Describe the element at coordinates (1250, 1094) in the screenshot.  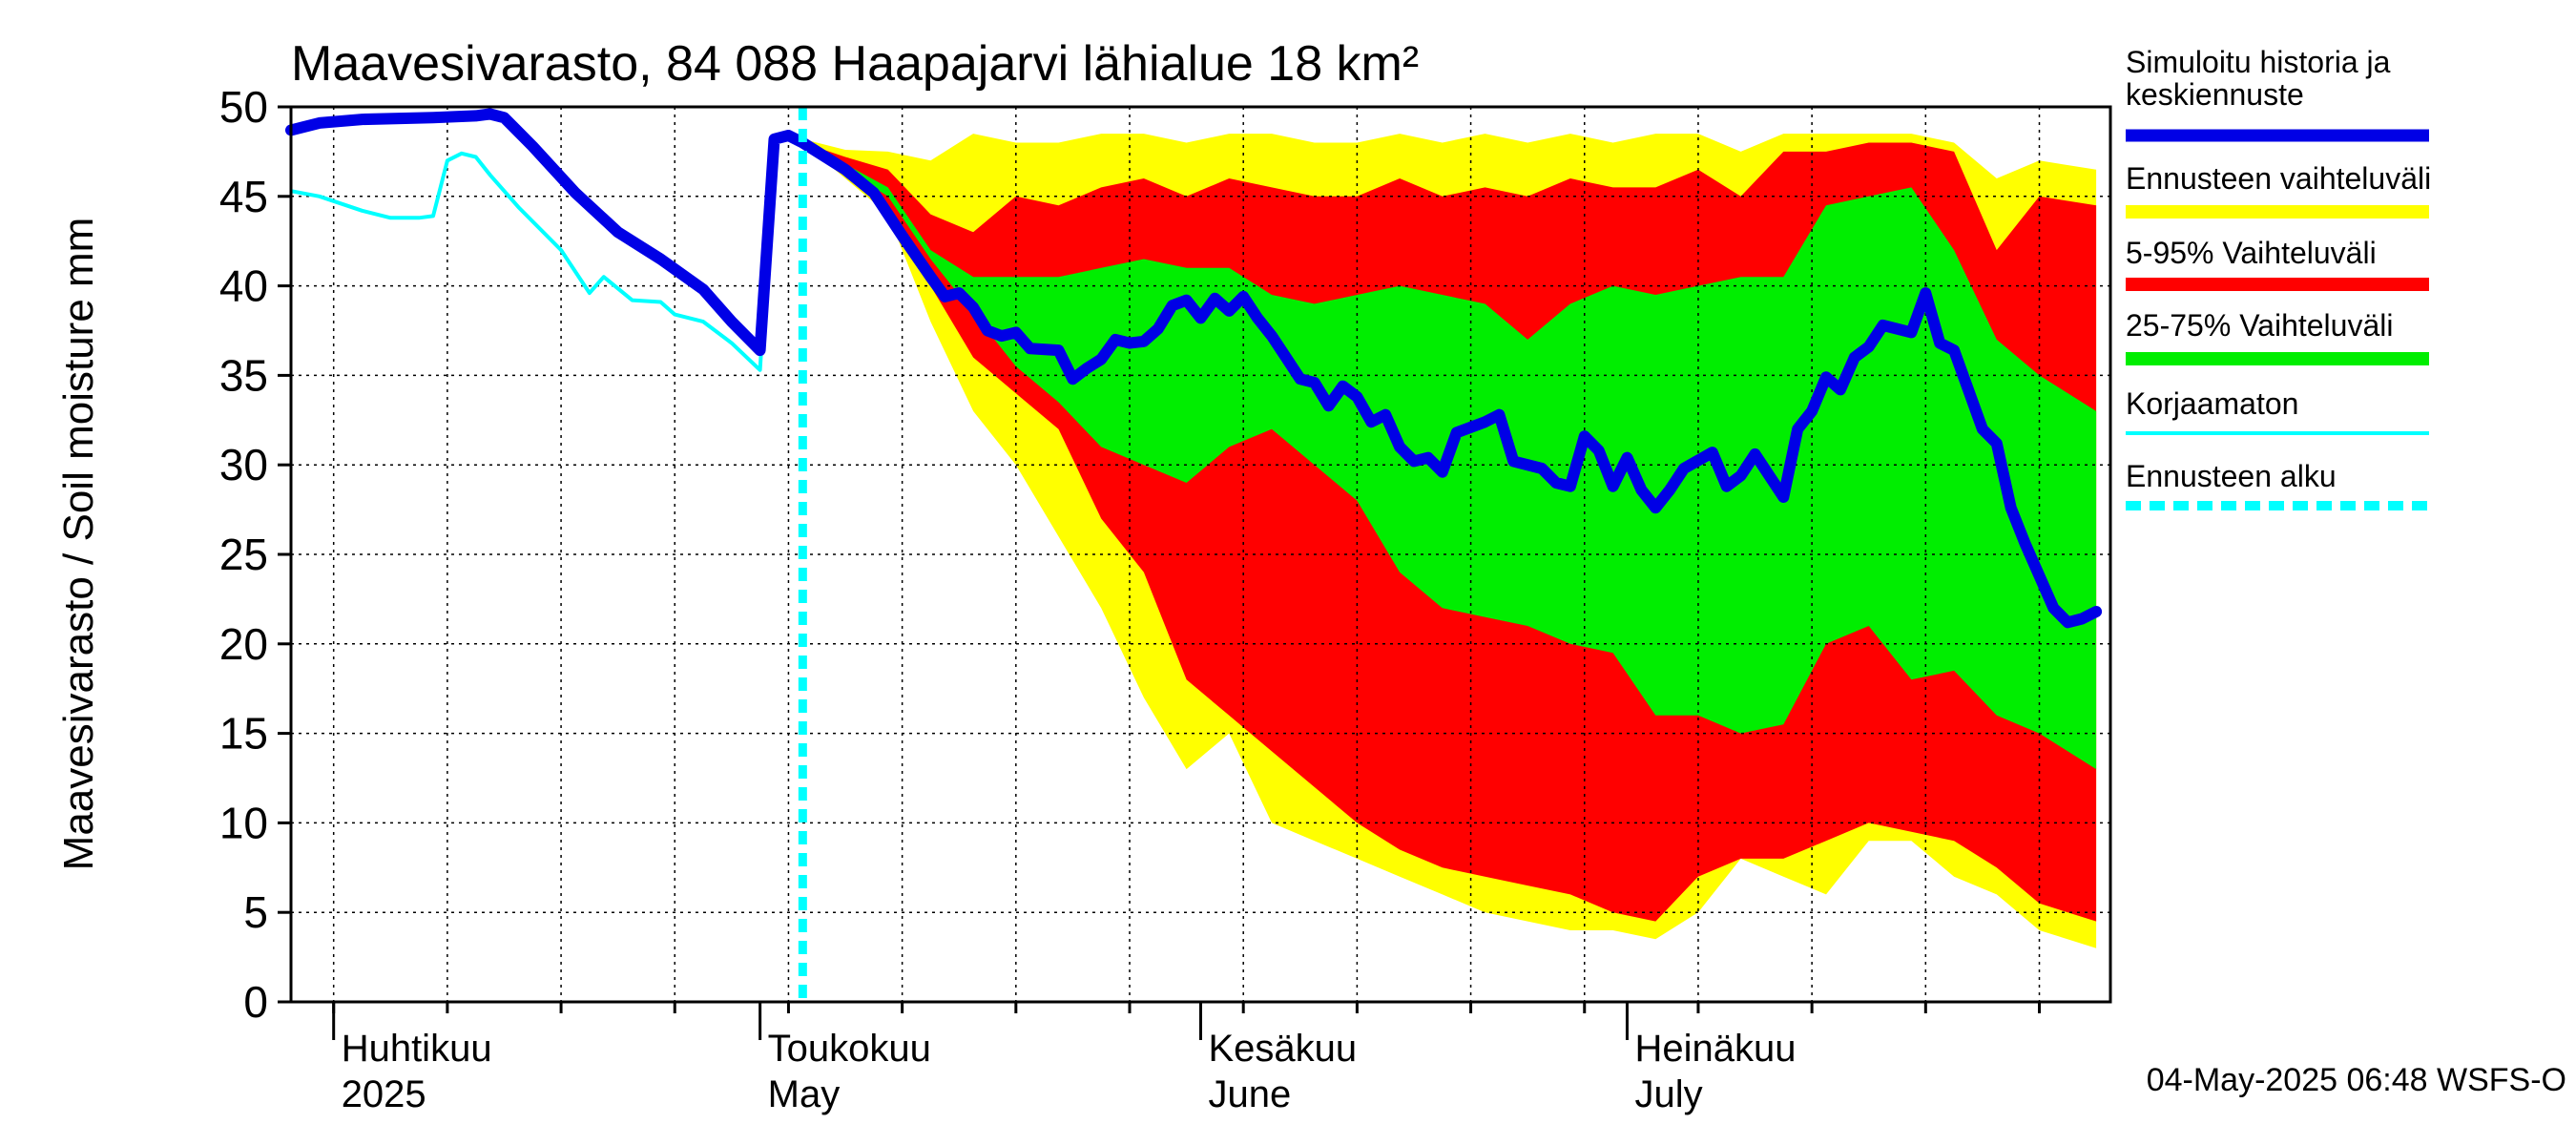
I see `x-month-sublabel: June` at that location.